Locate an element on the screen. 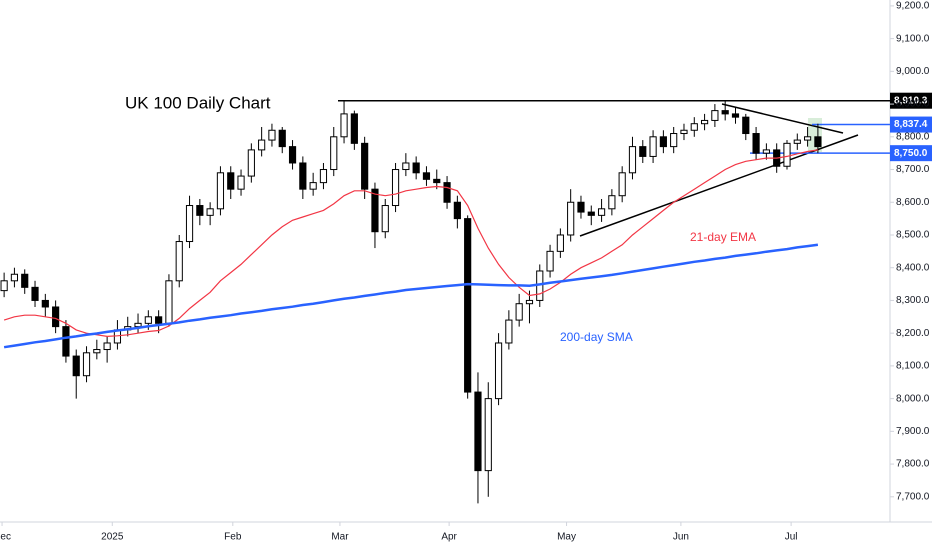 The width and height of the screenshot is (932, 550). y-tick-label: 8,700.0 is located at coordinates (913, 169).